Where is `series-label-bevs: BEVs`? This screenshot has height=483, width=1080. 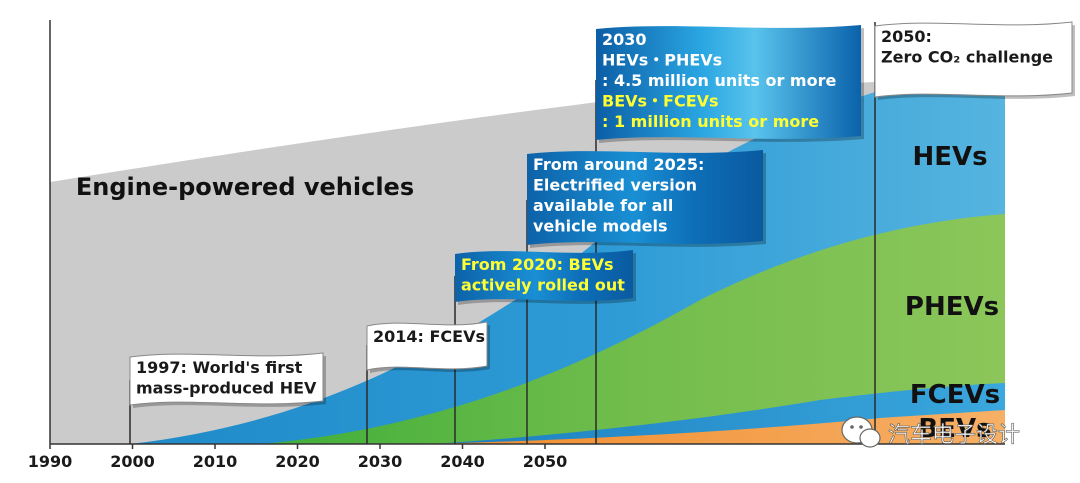
series-label-bevs: BEVs is located at coordinates (954, 429).